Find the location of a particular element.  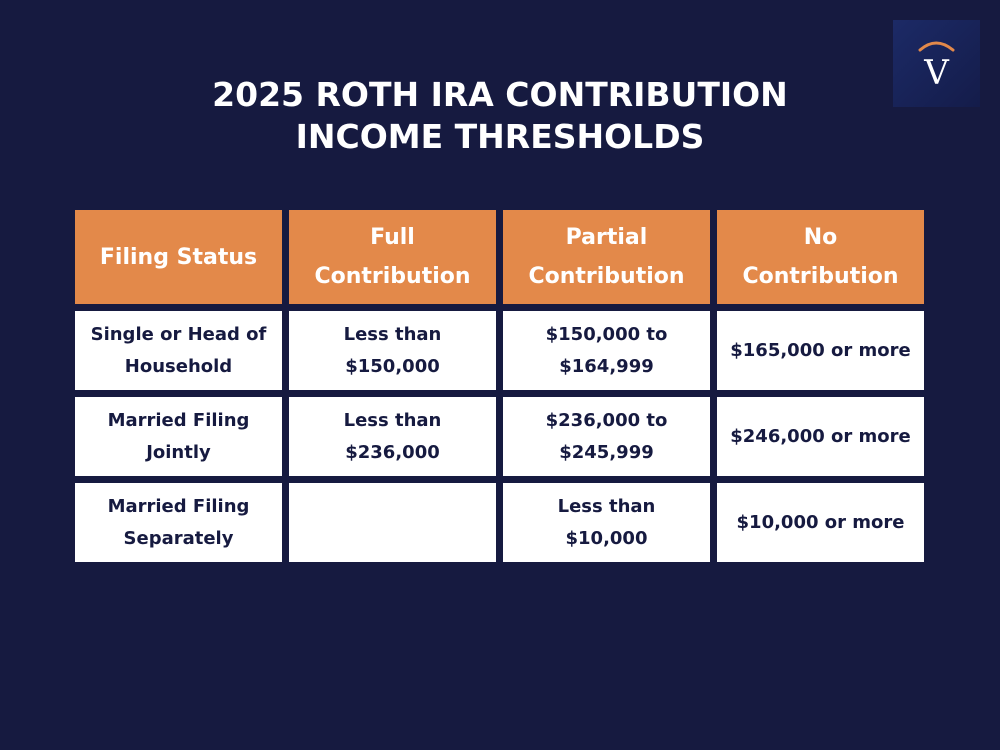

table-cell: $150,000 to $164,999 is located at coordinates (606, 350).